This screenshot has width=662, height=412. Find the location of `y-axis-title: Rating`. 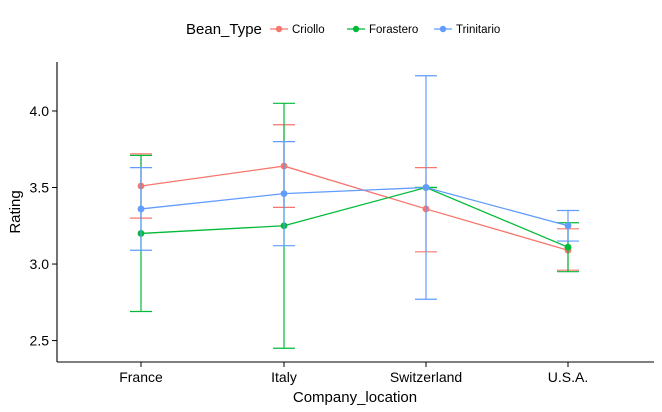

y-axis-title: Rating is located at coordinates (15, 211).